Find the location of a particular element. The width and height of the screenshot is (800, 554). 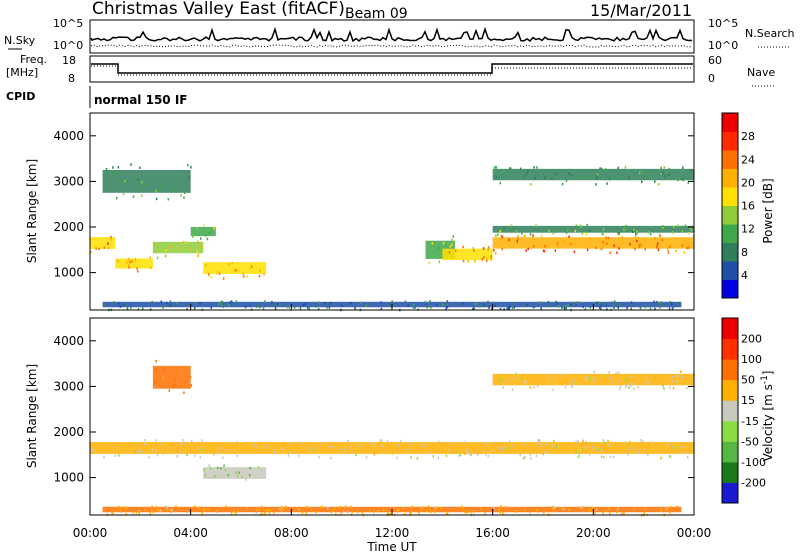

time-tick-label: 20:00 is located at coordinates (593, 533).